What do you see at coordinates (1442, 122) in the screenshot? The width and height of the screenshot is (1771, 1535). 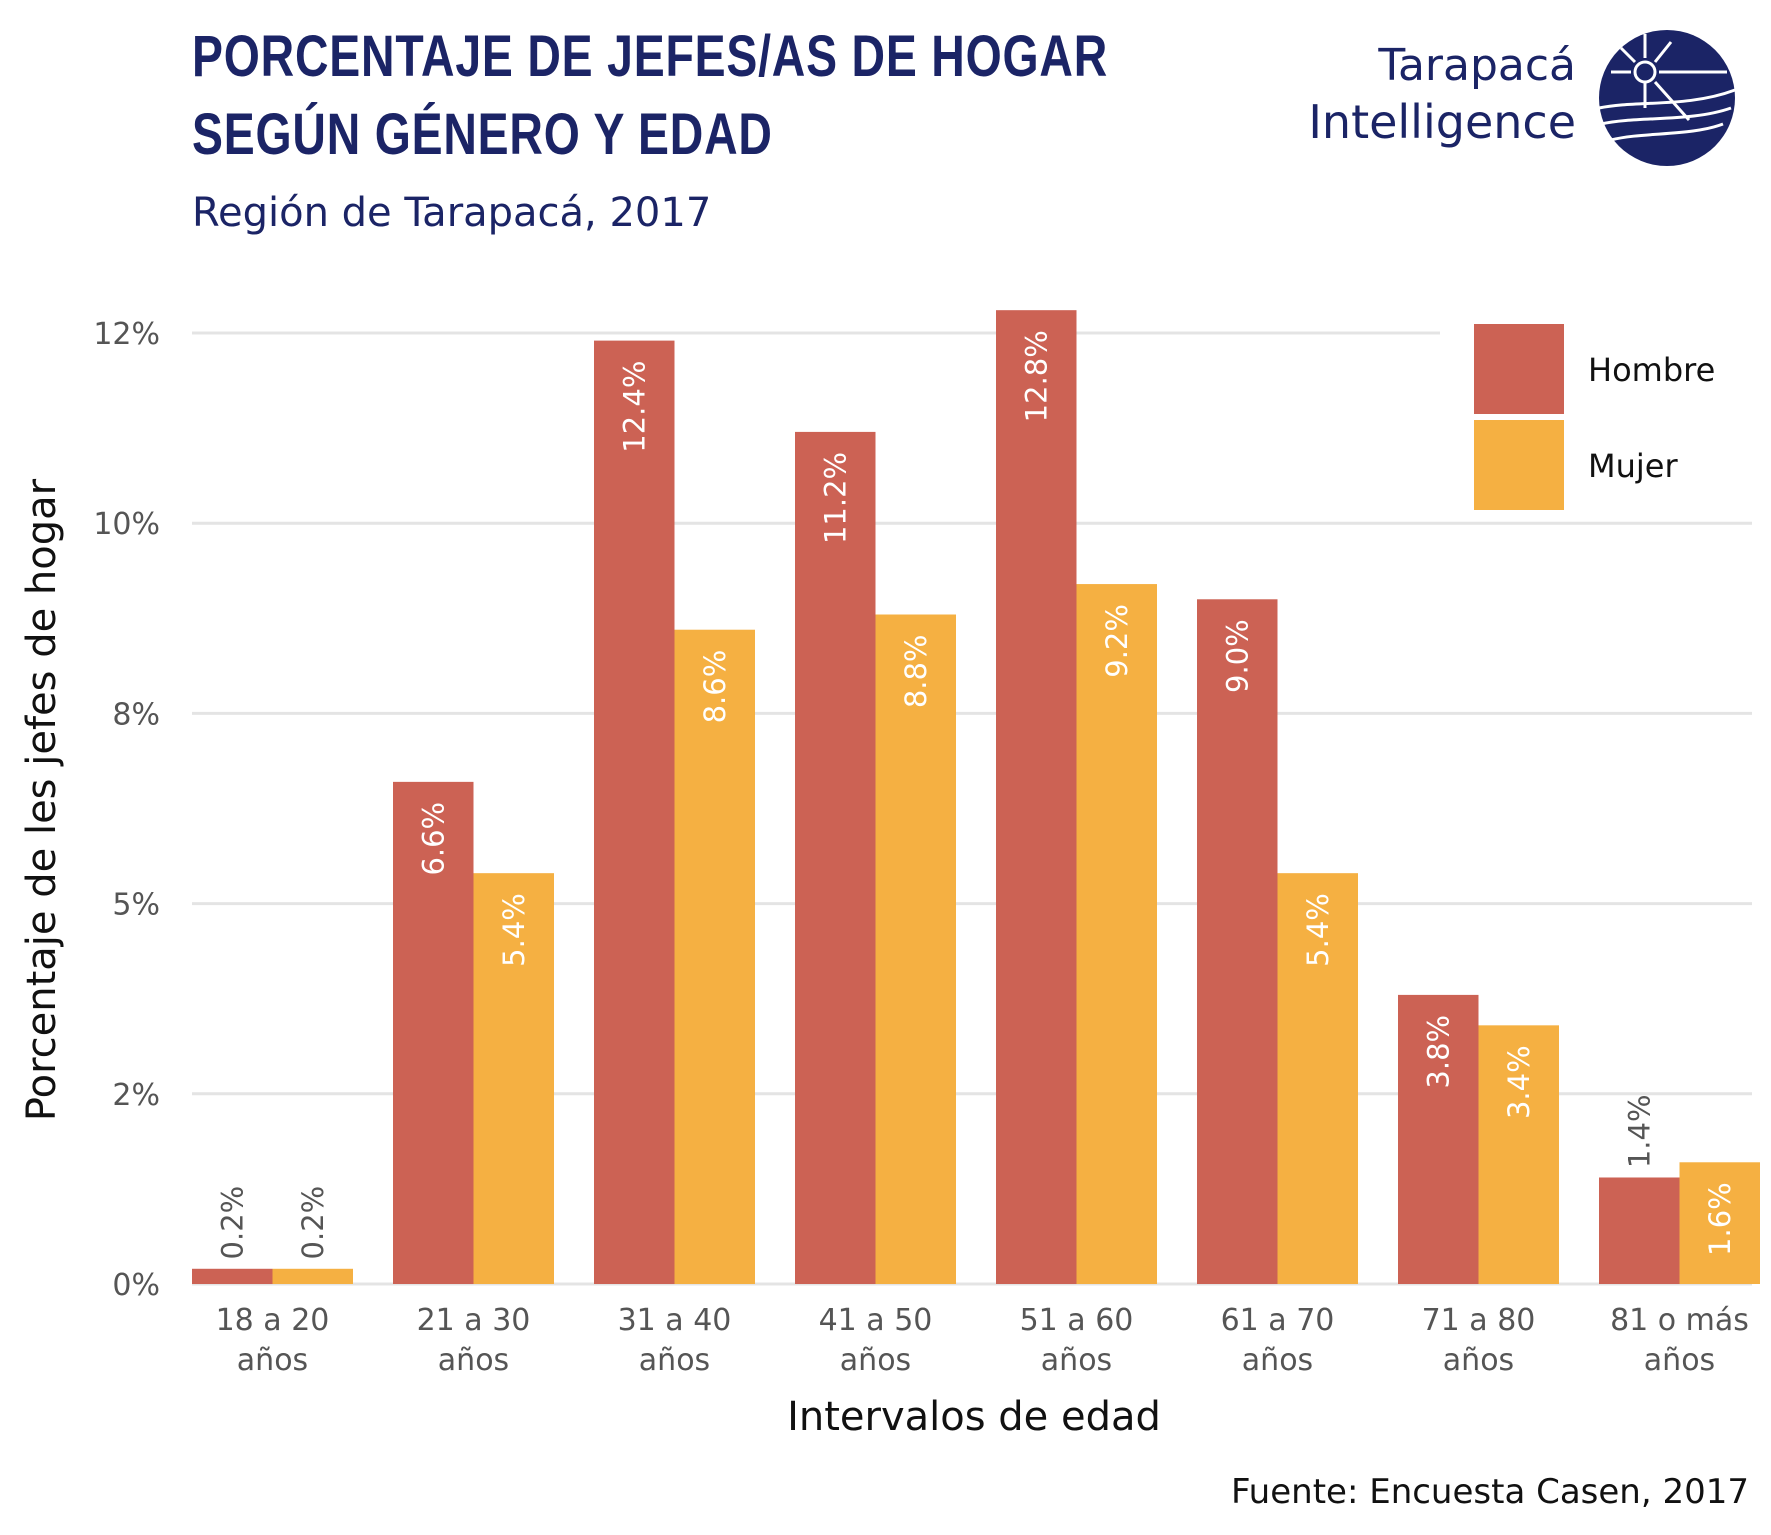 I see `brand-name-line-2: Intelligence` at bounding box center [1442, 122].